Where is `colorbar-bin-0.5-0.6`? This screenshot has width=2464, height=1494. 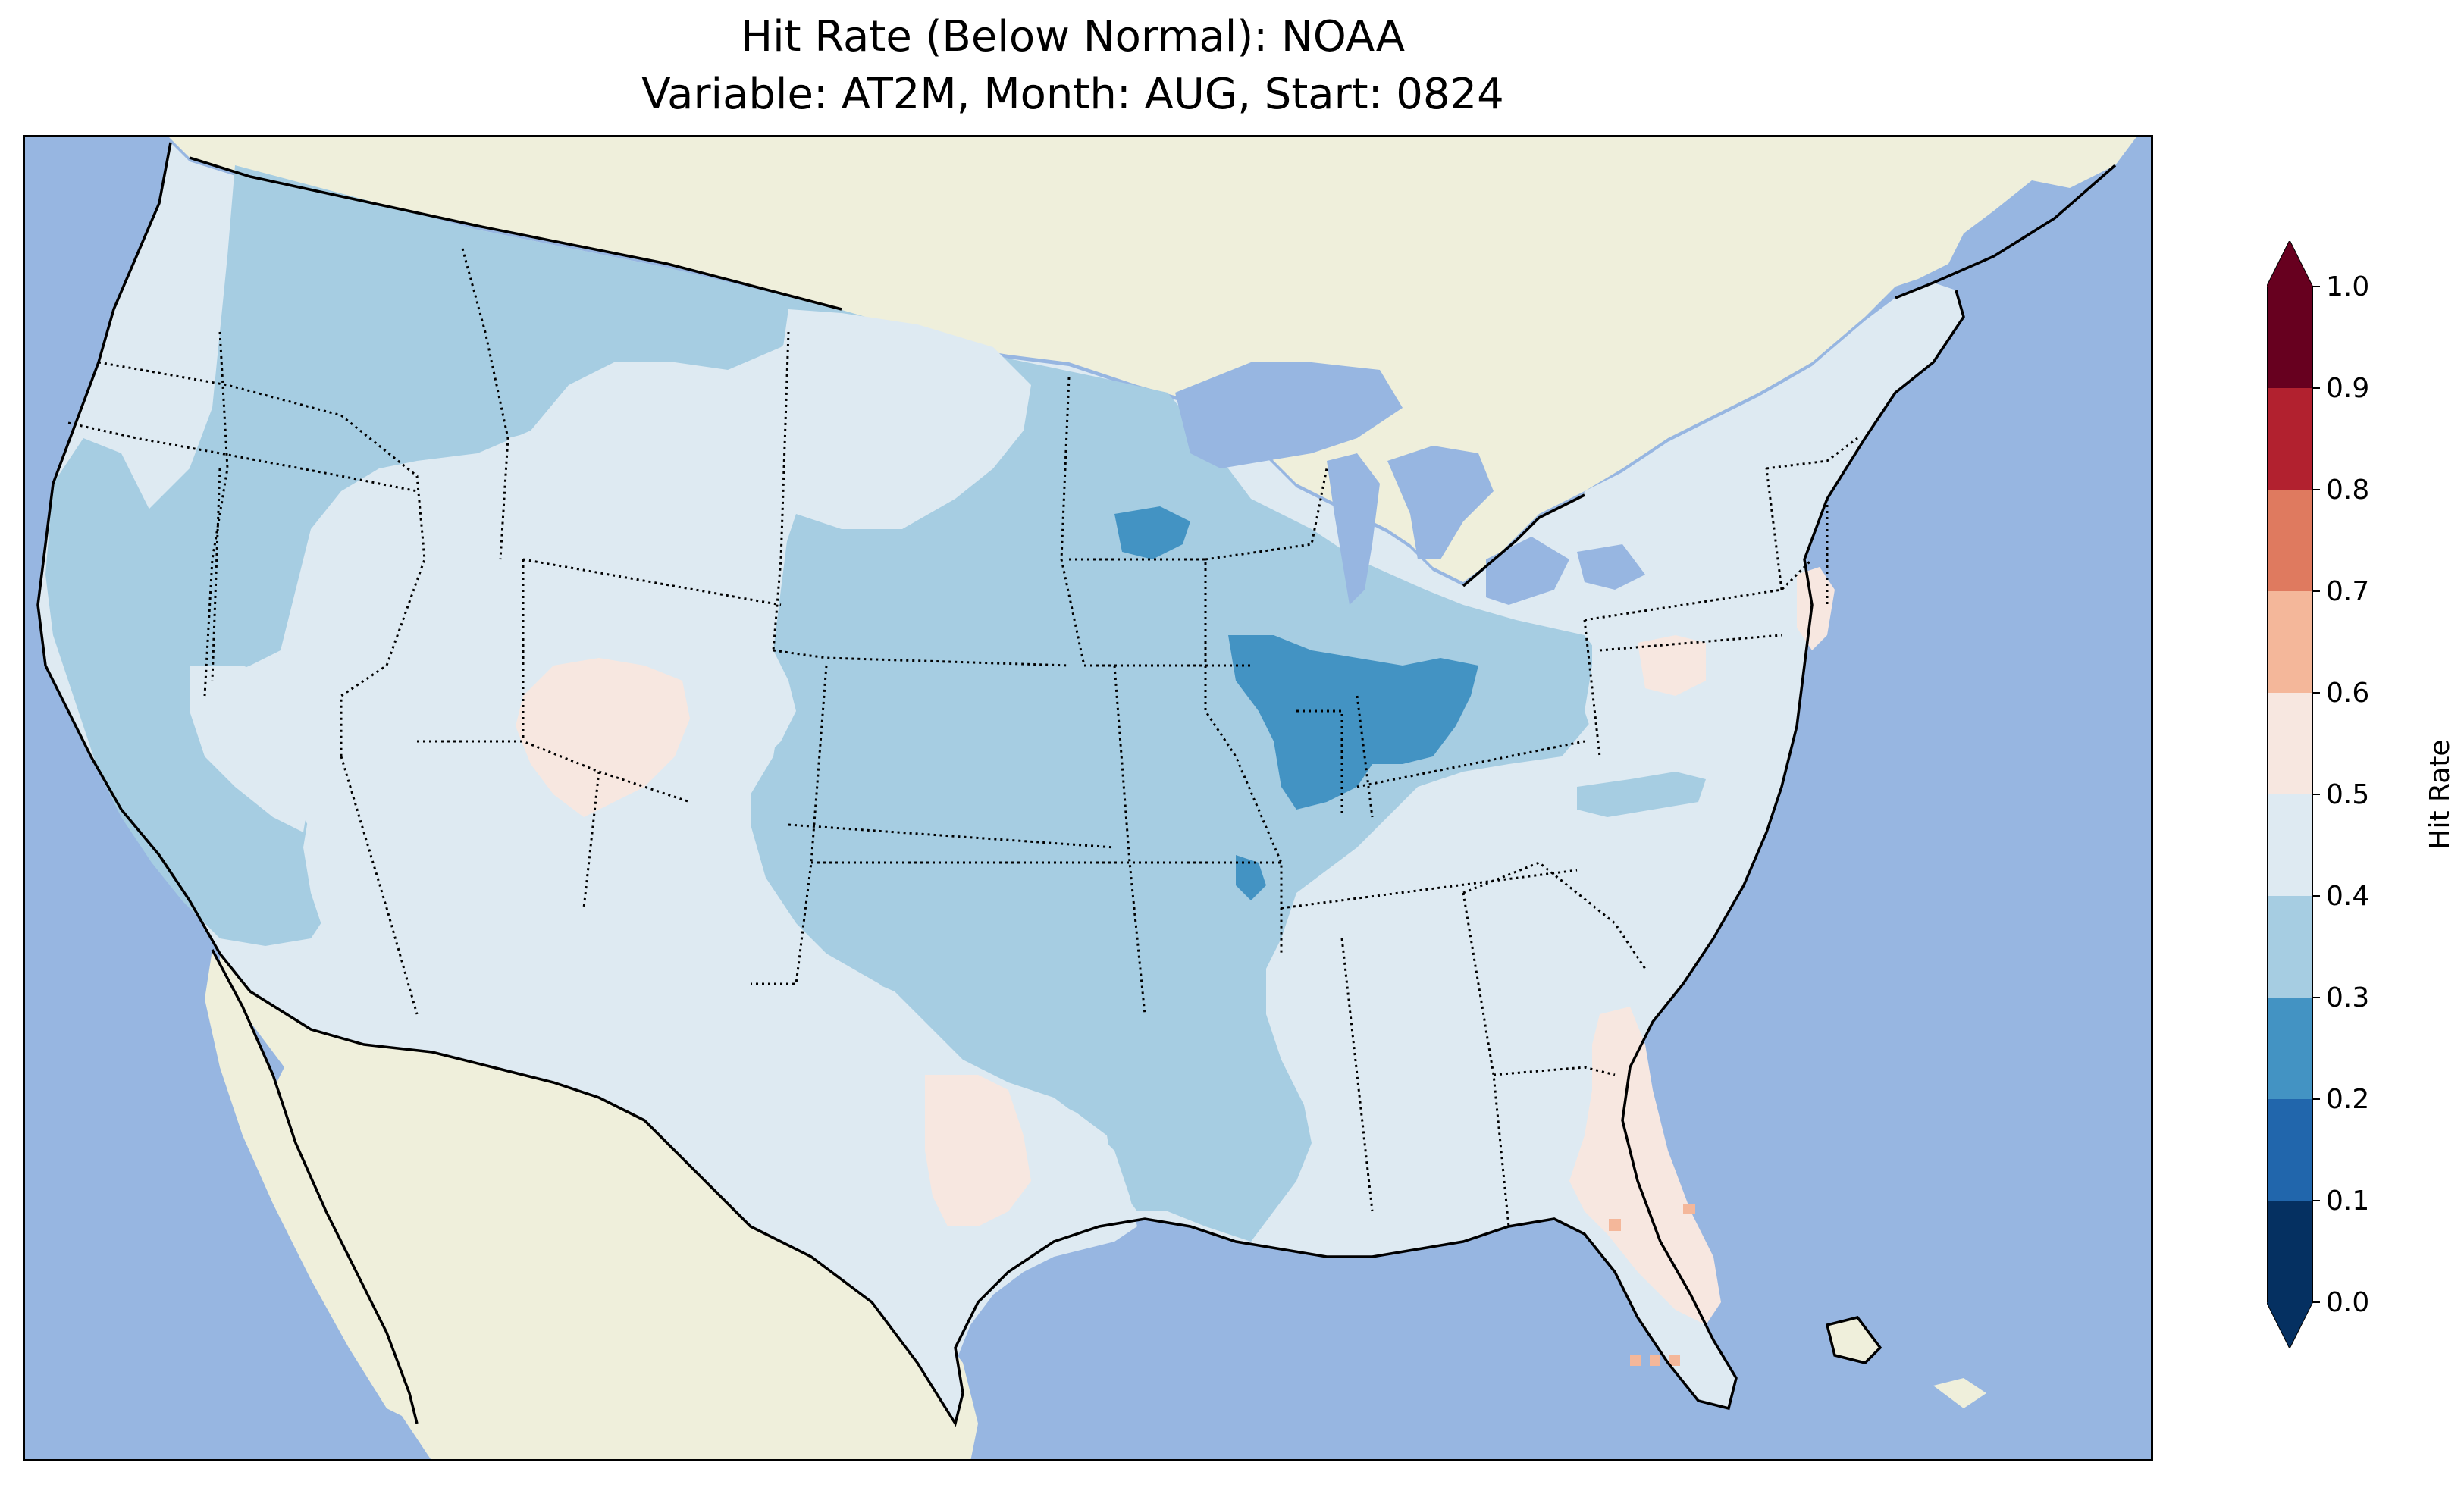 colorbar-bin-0.5-0.6 is located at coordinates (2290, 743).